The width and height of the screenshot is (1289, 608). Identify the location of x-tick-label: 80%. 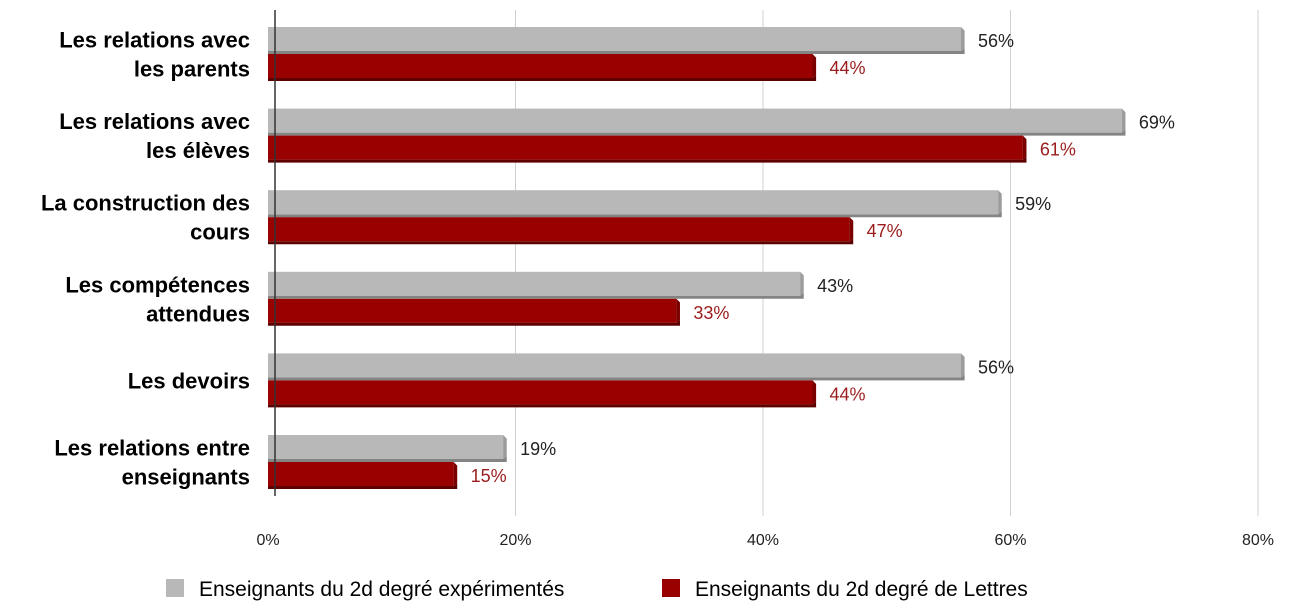
(1258, 540).